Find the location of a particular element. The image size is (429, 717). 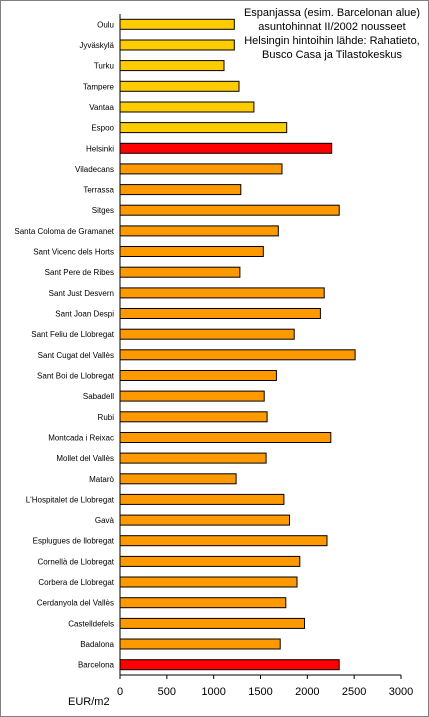

category-label: Matarò is located at coordinates (101, 479).